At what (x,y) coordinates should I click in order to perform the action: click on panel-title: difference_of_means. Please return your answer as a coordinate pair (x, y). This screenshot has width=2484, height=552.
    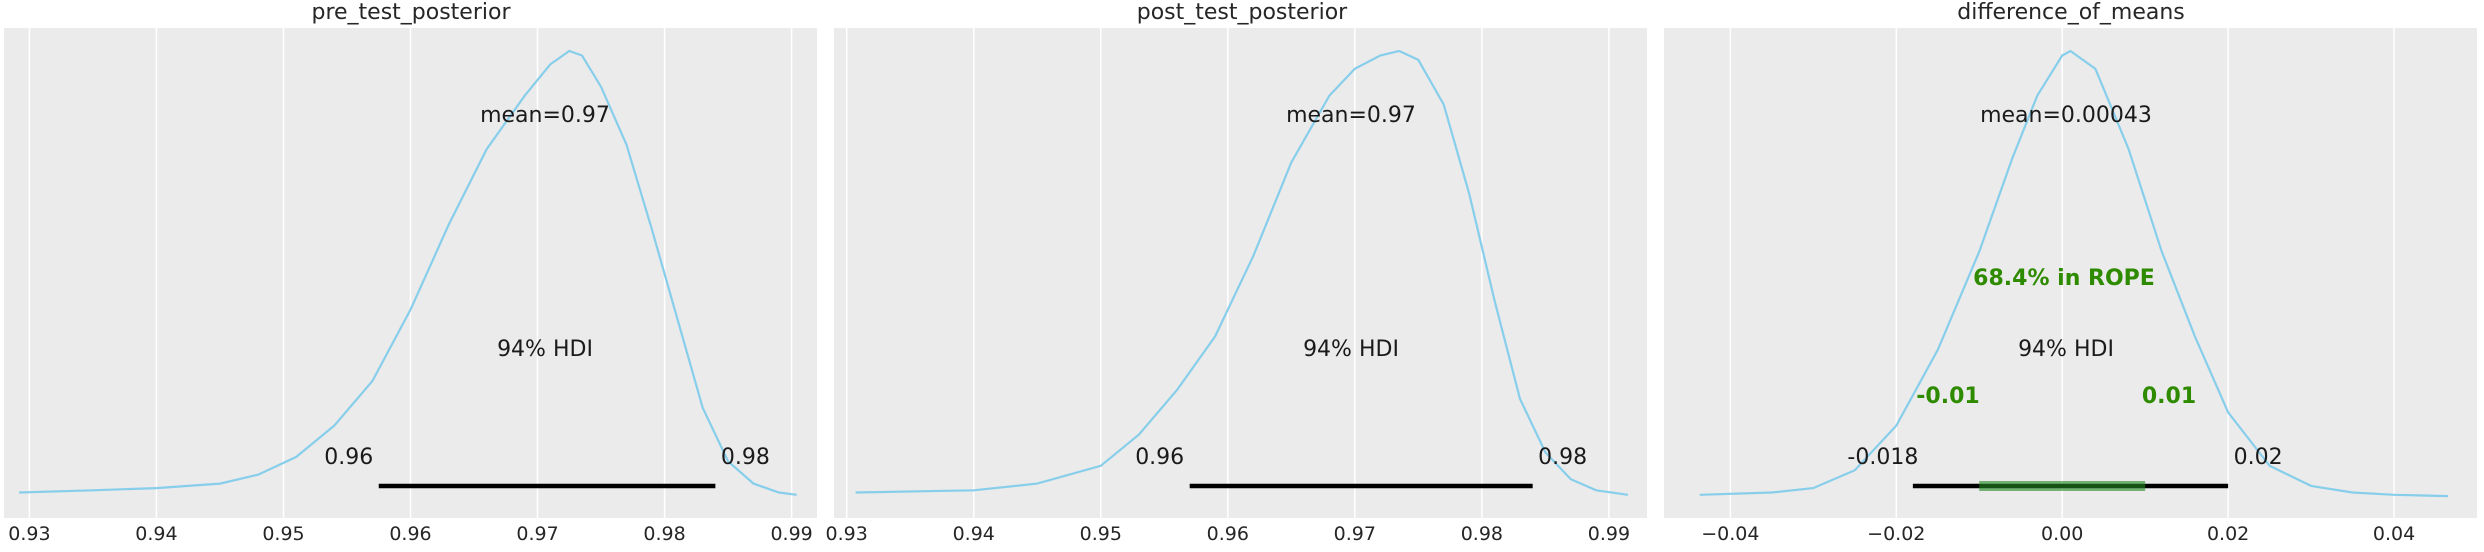
    Looking at the image, I should click on (2071, 12).